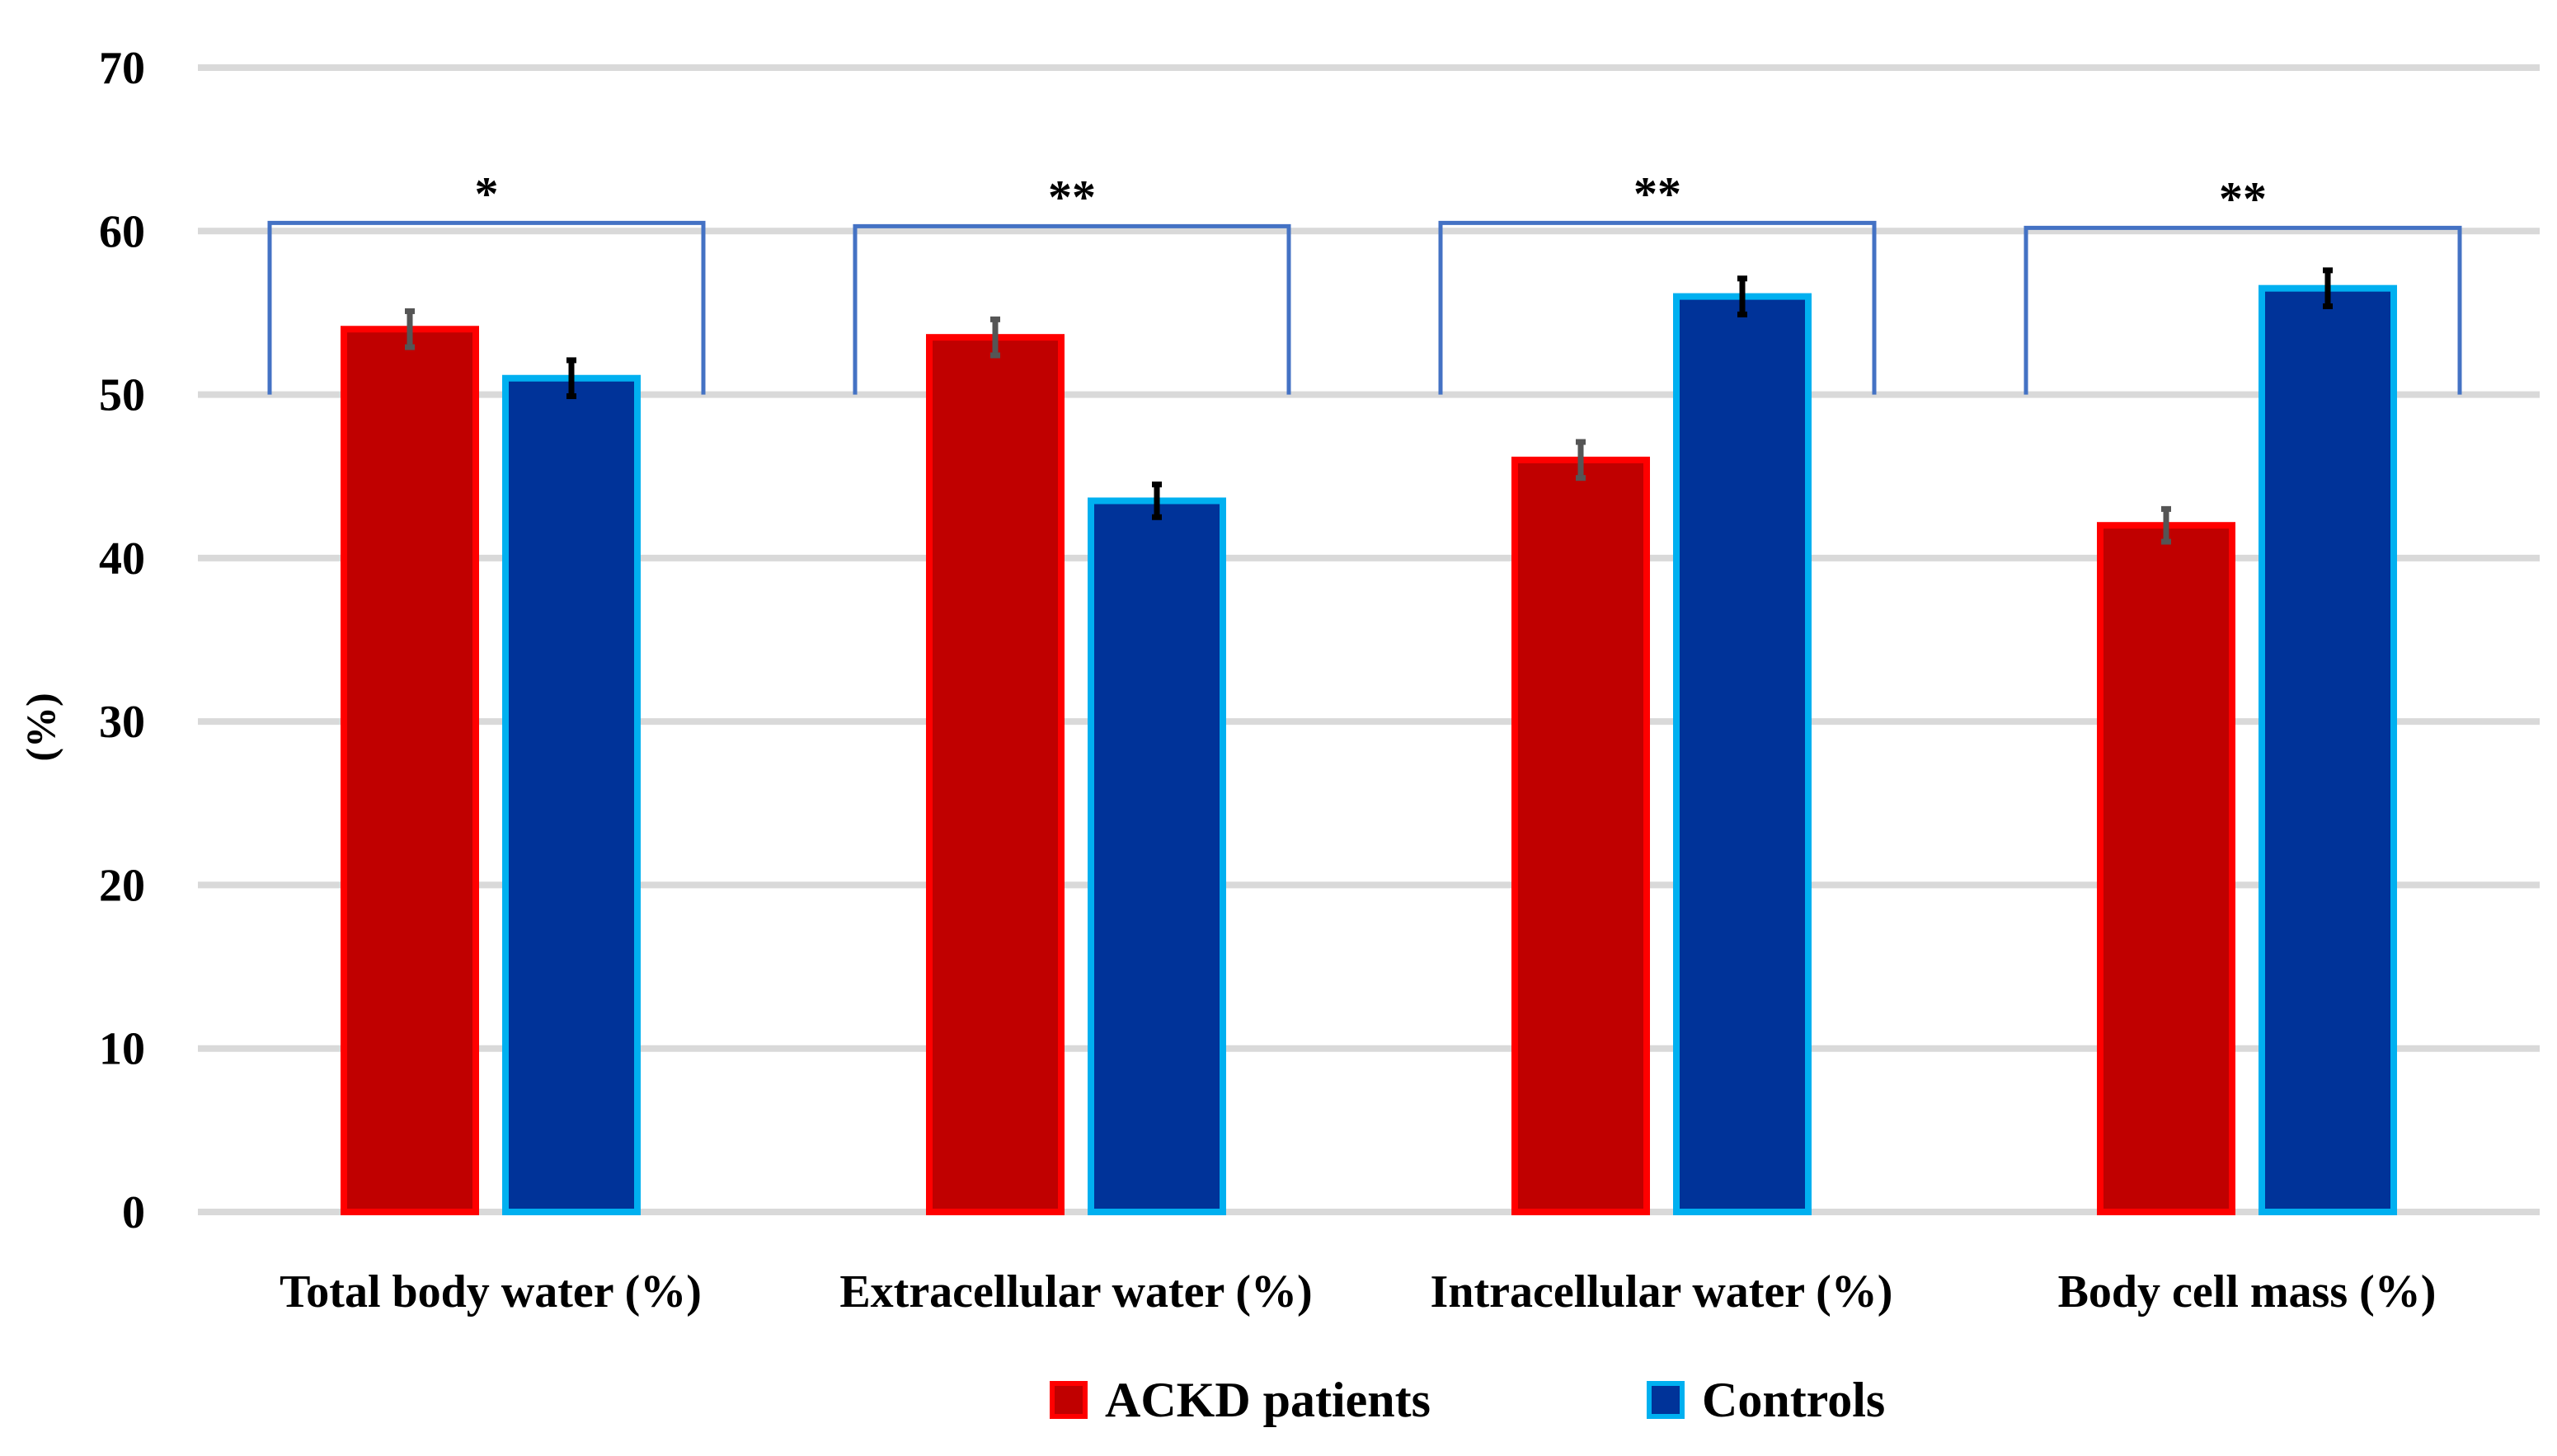 The height and width of the screenshot is (1456, 2557). What do you see at coordinates (122, 395) in the screenshot?
I see `y-tick-label: 50` at bounding box center [122, 395].